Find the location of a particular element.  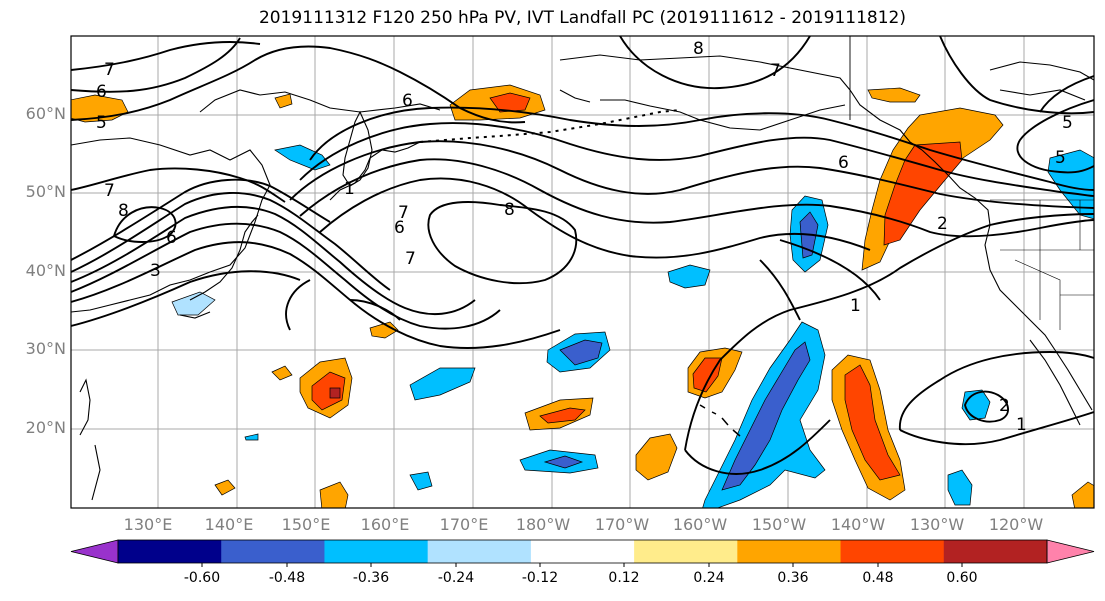

contour-label: 3 is located at coordinates (155, 271).